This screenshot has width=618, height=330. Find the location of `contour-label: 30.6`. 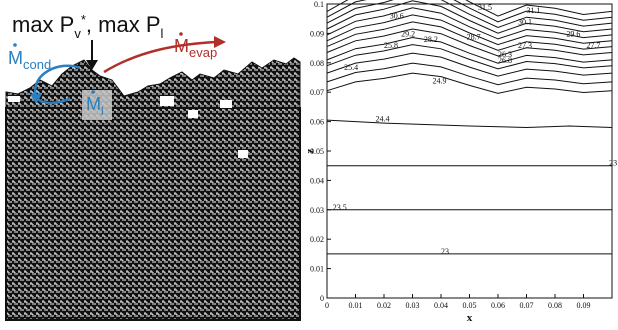

contour-label: 30.6 is located at coordinates (397, 16).